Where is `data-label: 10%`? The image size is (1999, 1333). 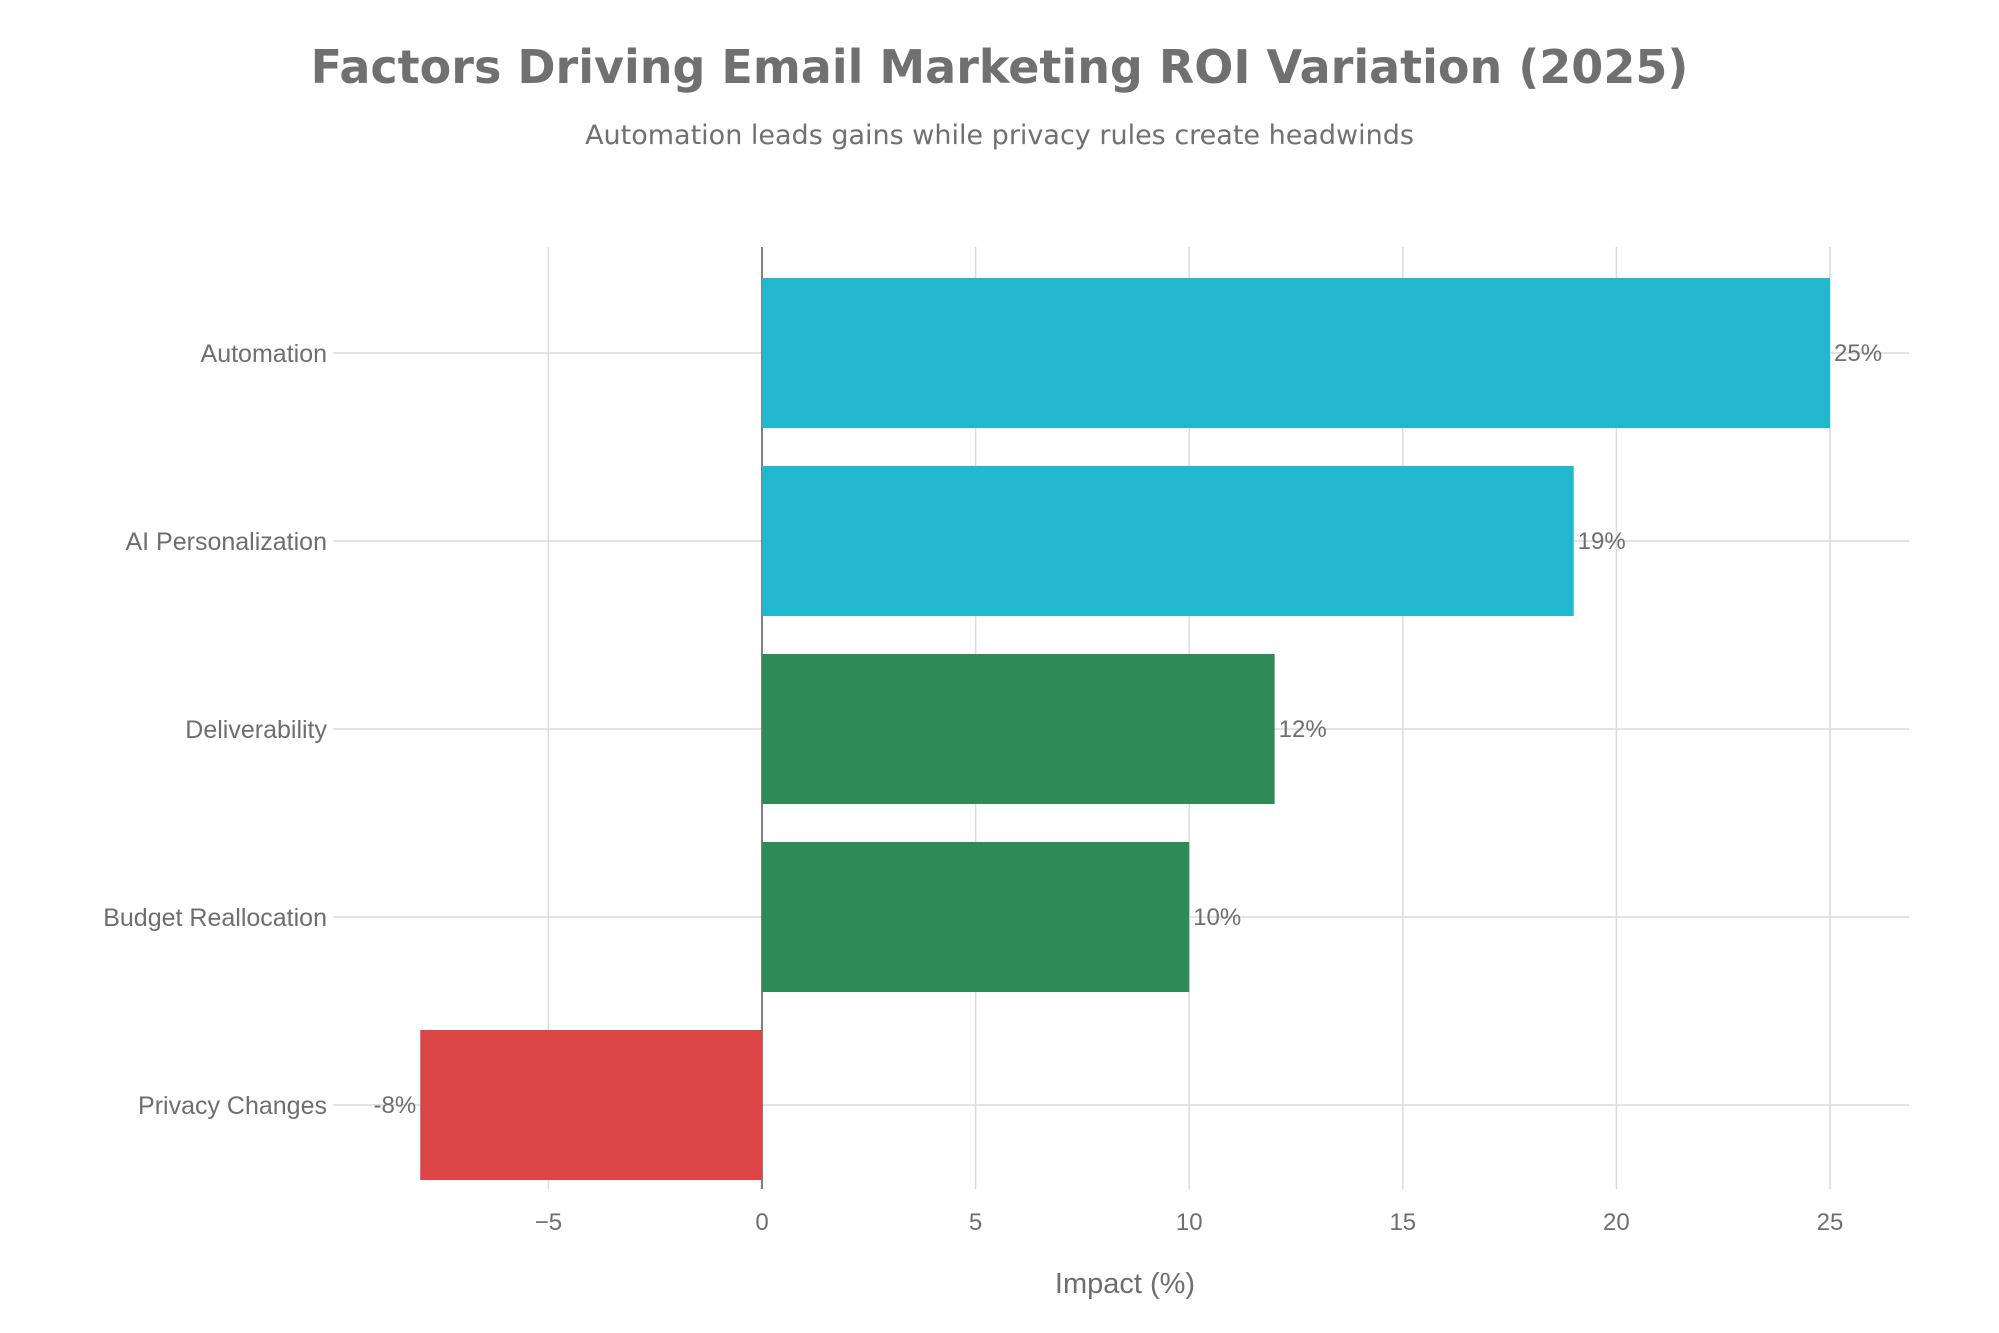 data-label: 10% is located at coordinates (1217, 917).